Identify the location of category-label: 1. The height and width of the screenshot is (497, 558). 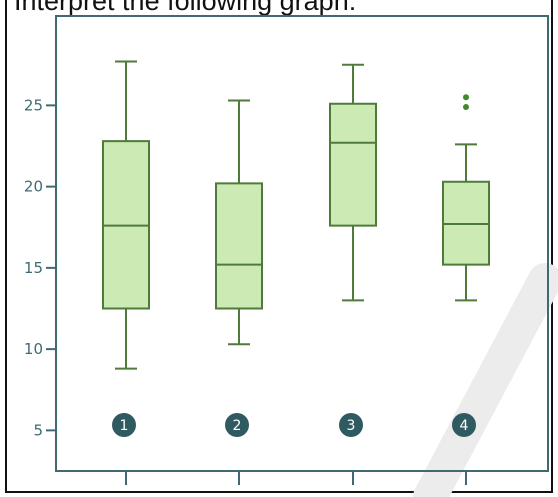
(124, 426).